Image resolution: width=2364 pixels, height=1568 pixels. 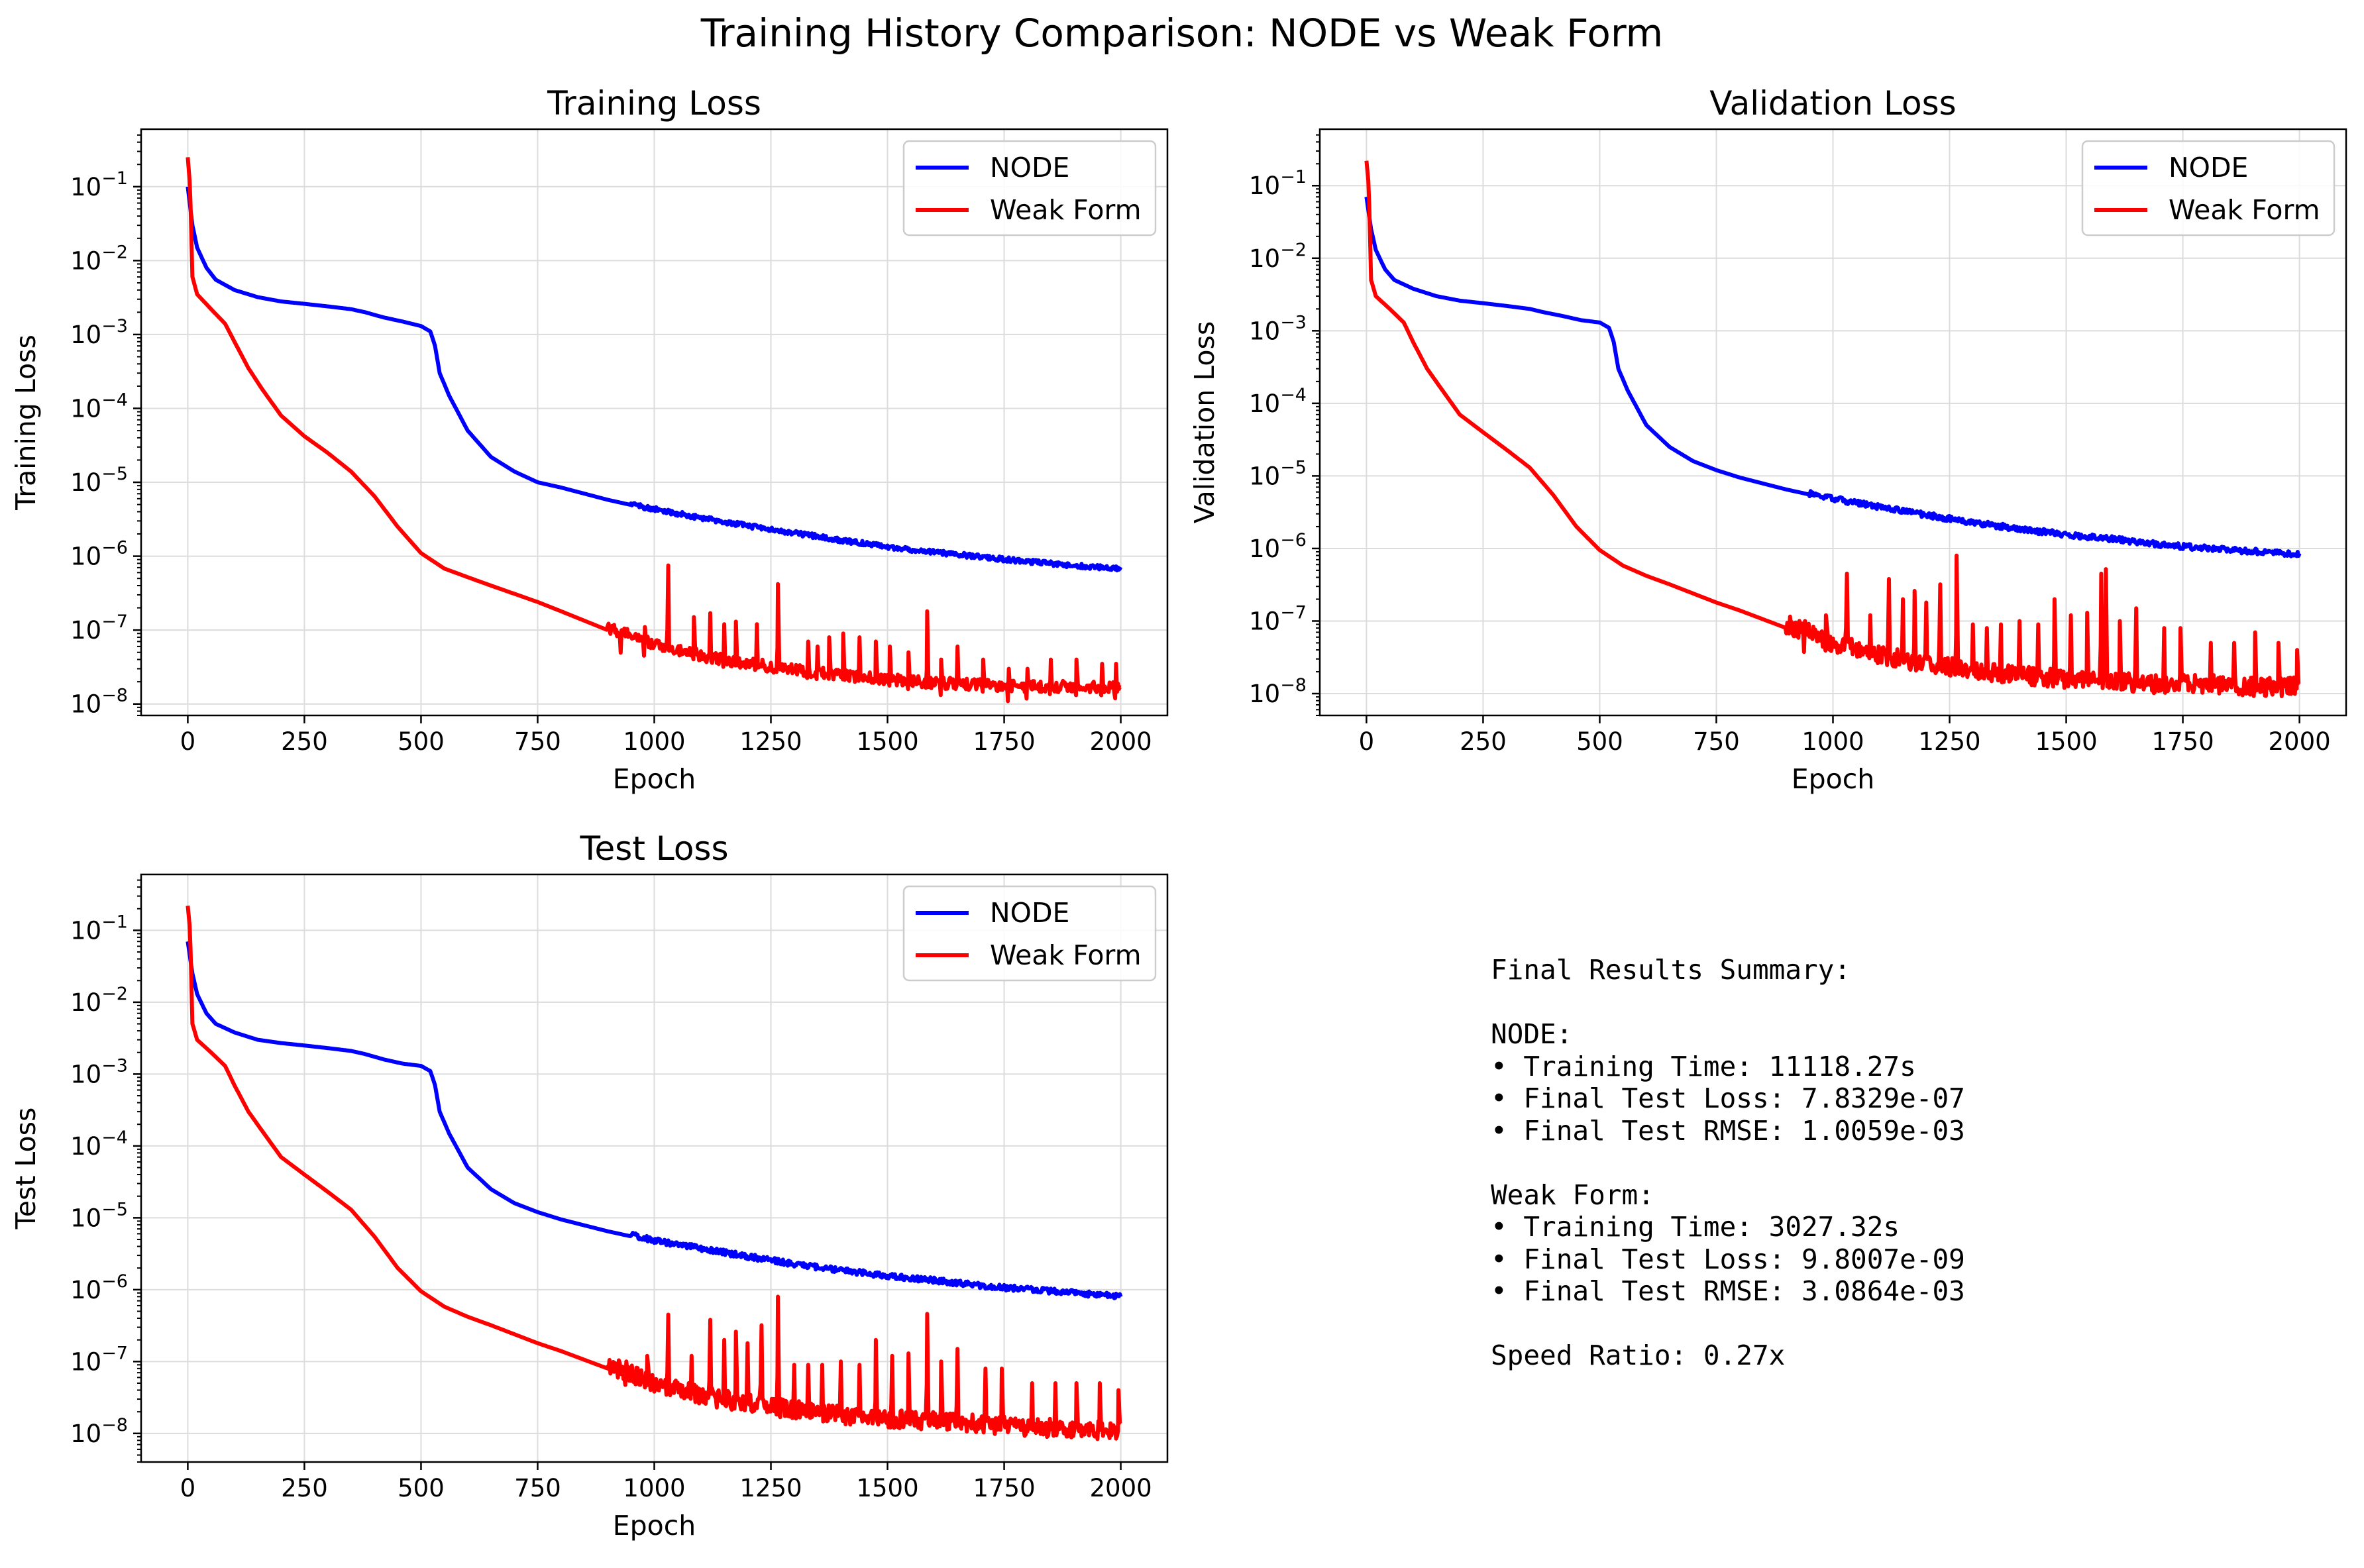 What do you see at coordinates (1703, 1066) in the screenshot?
I see `summary-line: • Training Time: 11118.27s` at bounding box center [1703, 1066].